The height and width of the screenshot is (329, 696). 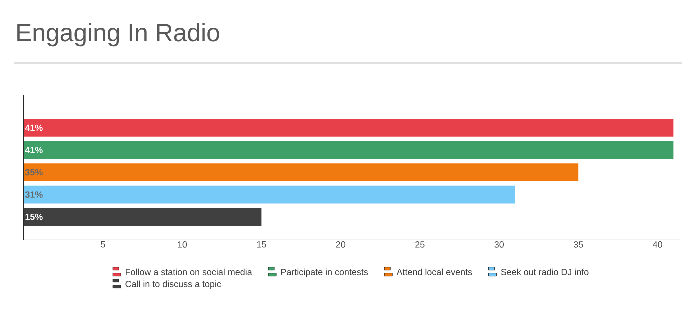 What do you see at coordinates (579, 245) in the screenshot?
I see `x-tick-label: 35` at bounding box center [579, 245].